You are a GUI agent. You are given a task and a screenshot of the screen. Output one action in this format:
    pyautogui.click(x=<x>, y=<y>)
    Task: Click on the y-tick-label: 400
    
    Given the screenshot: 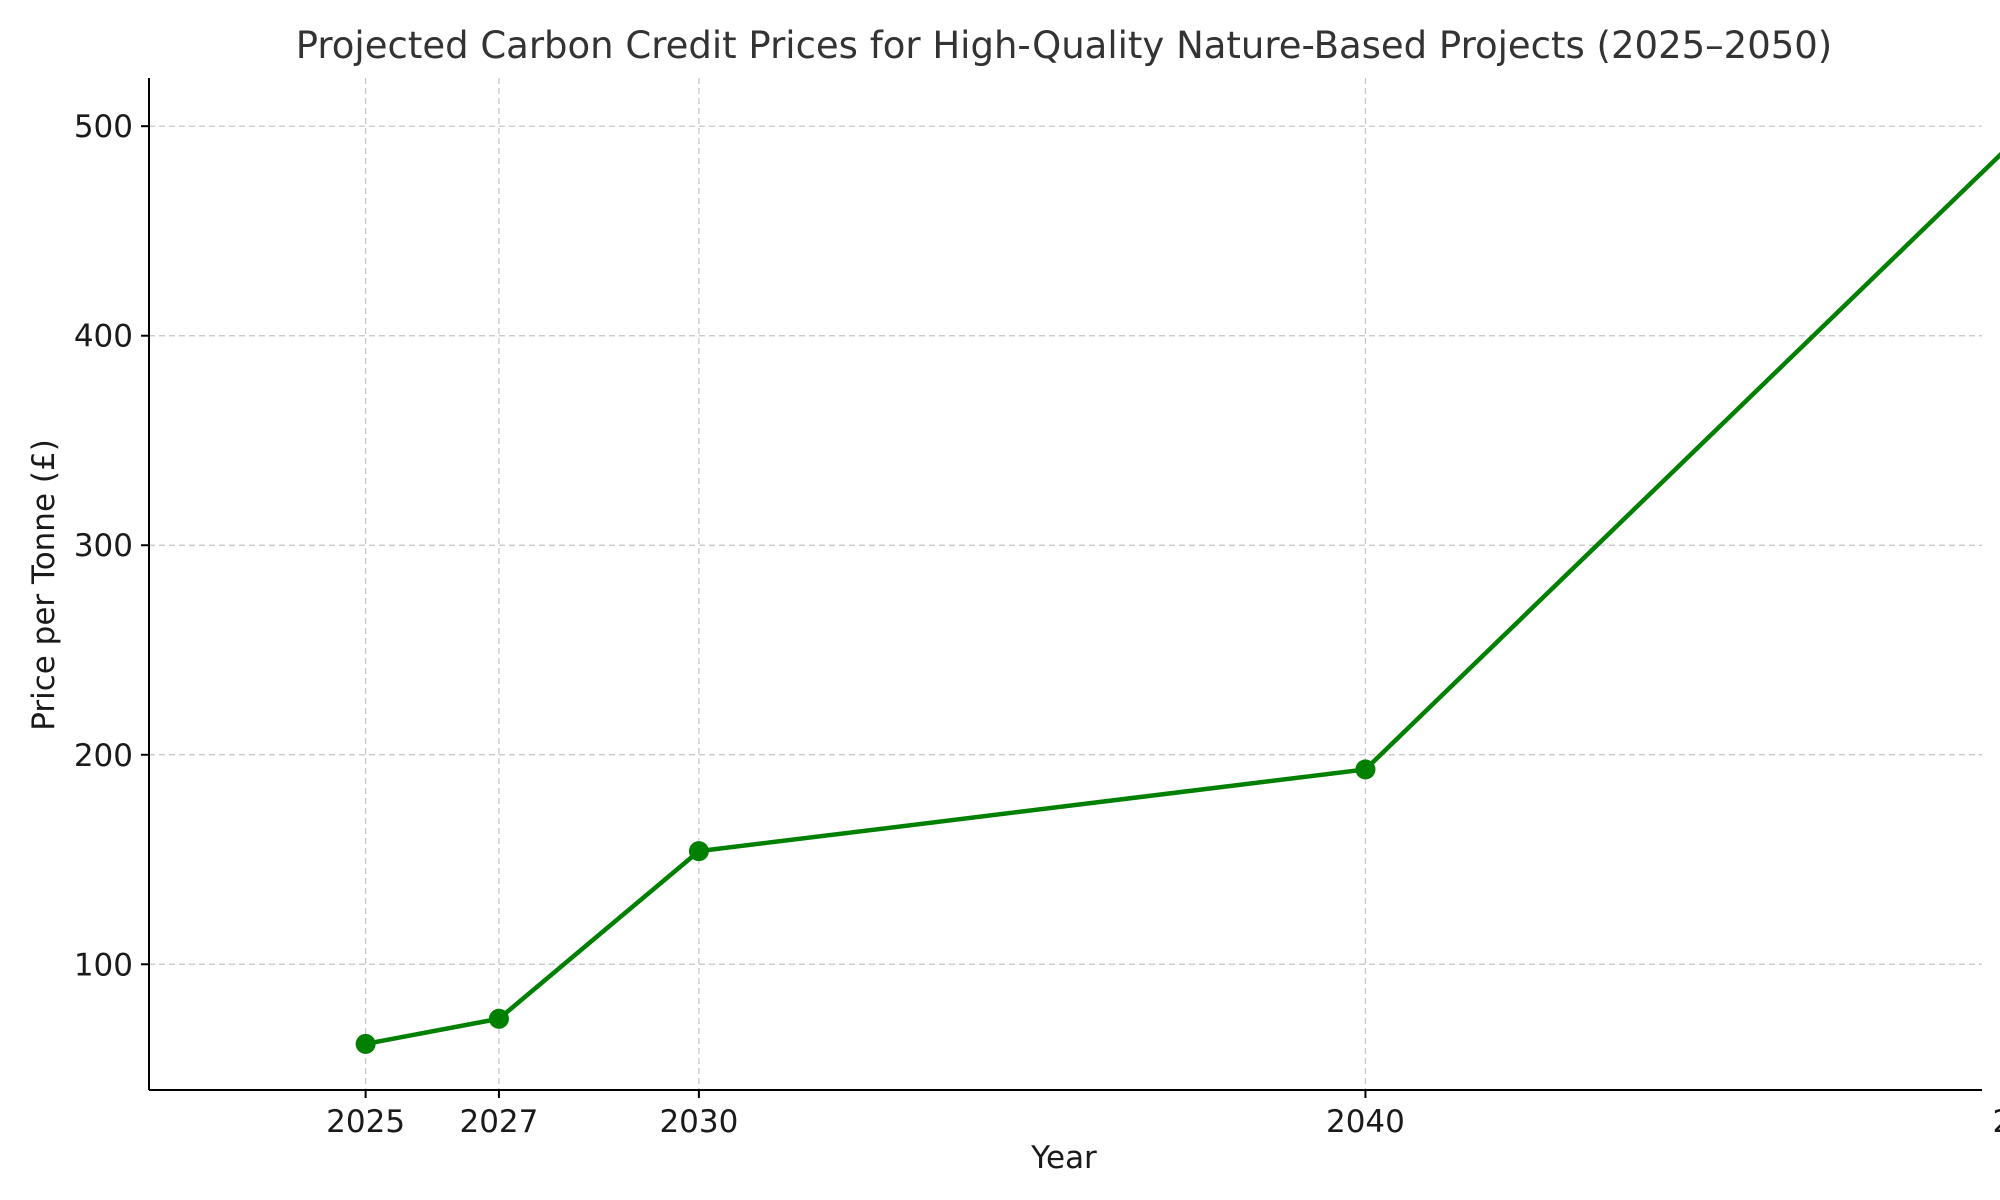 What is the action you would take?
    pyautogui.click(x=103, y=337)
    